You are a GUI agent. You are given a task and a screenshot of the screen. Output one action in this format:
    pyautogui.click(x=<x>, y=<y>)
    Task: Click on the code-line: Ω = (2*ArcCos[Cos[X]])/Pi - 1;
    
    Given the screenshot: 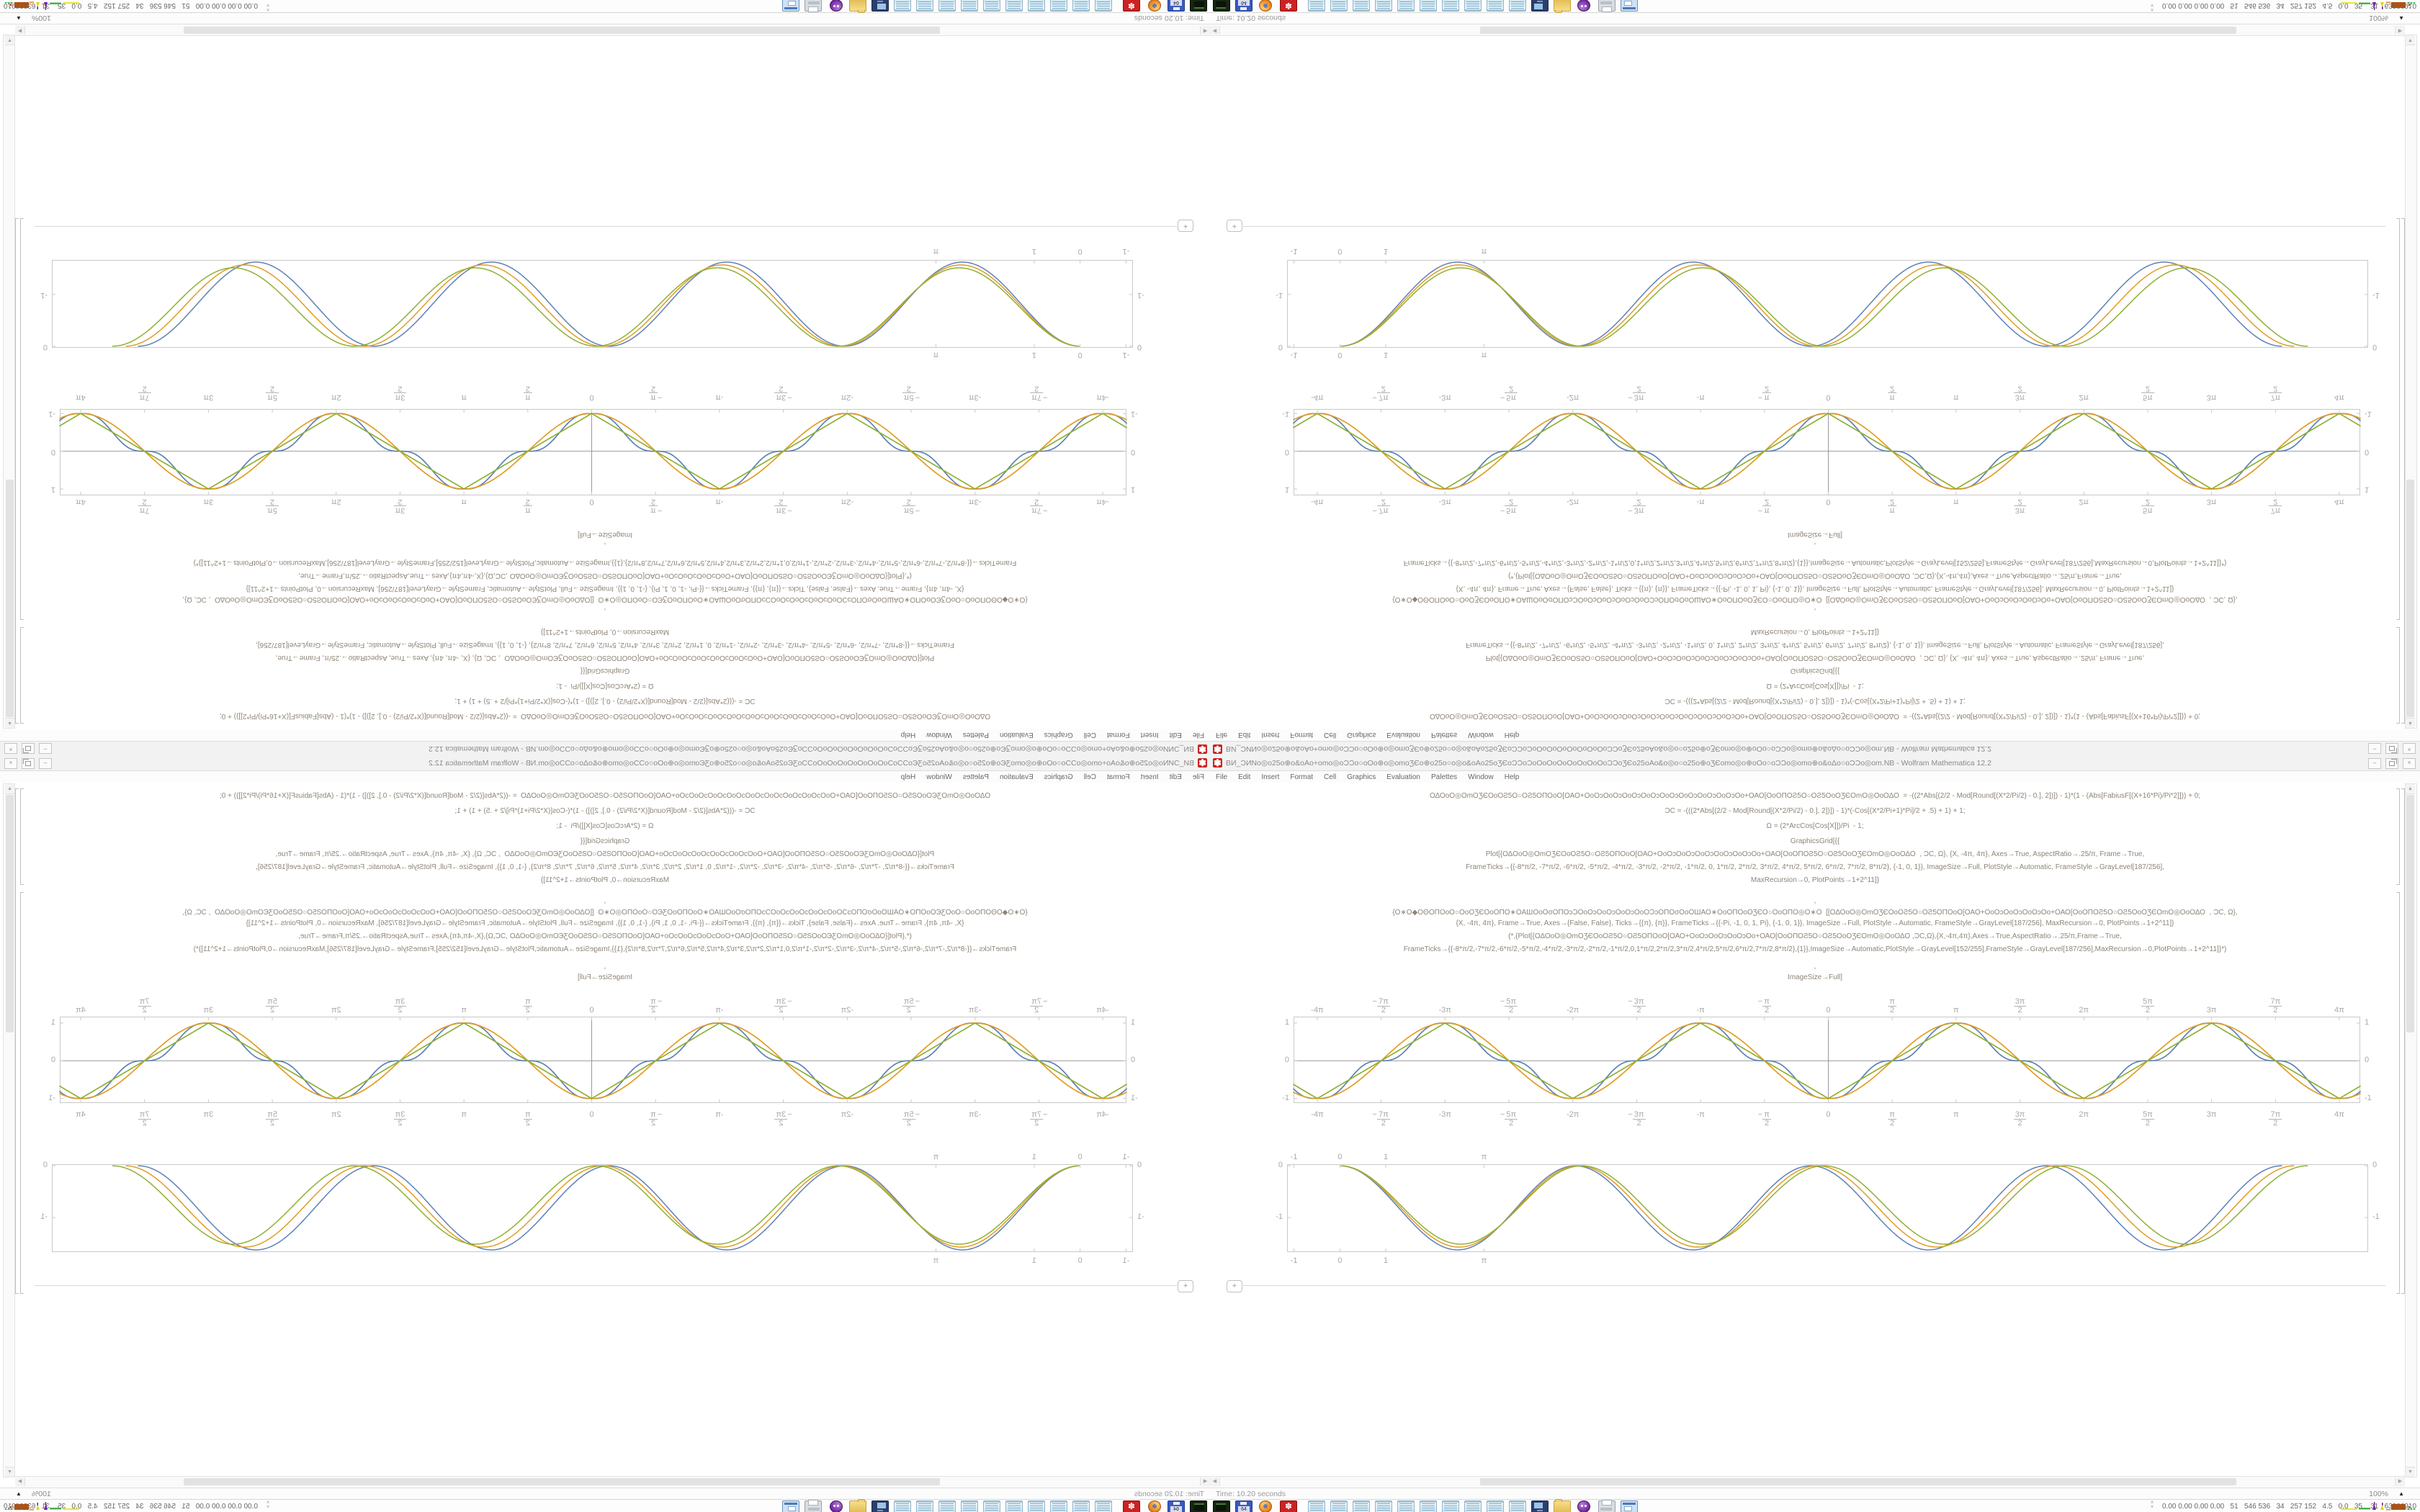 What is the action you would take?
    pyautogui.click(x=1815, y=826)
    